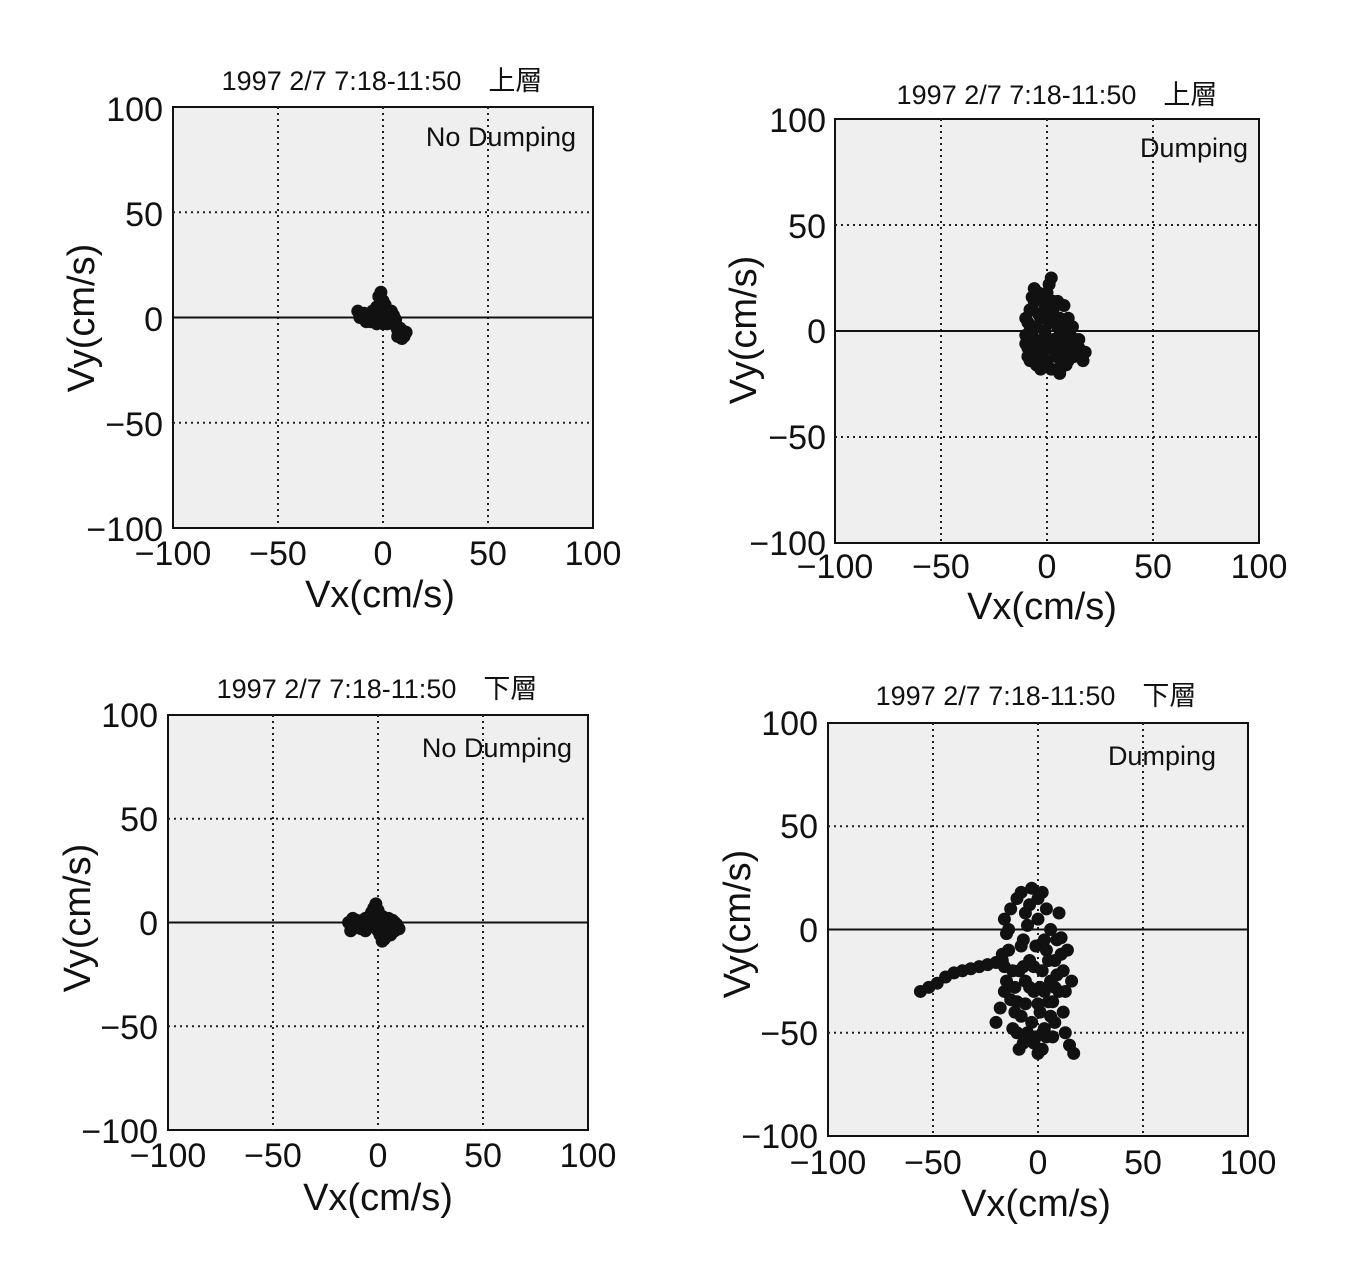 The image size is (1369, 1263). What do you see at coordinates (1057, 95) in the screenshot?
I see `chart-title: 1997 2/7 7:18-11:50 上層` at bounding box center [1057, 95].